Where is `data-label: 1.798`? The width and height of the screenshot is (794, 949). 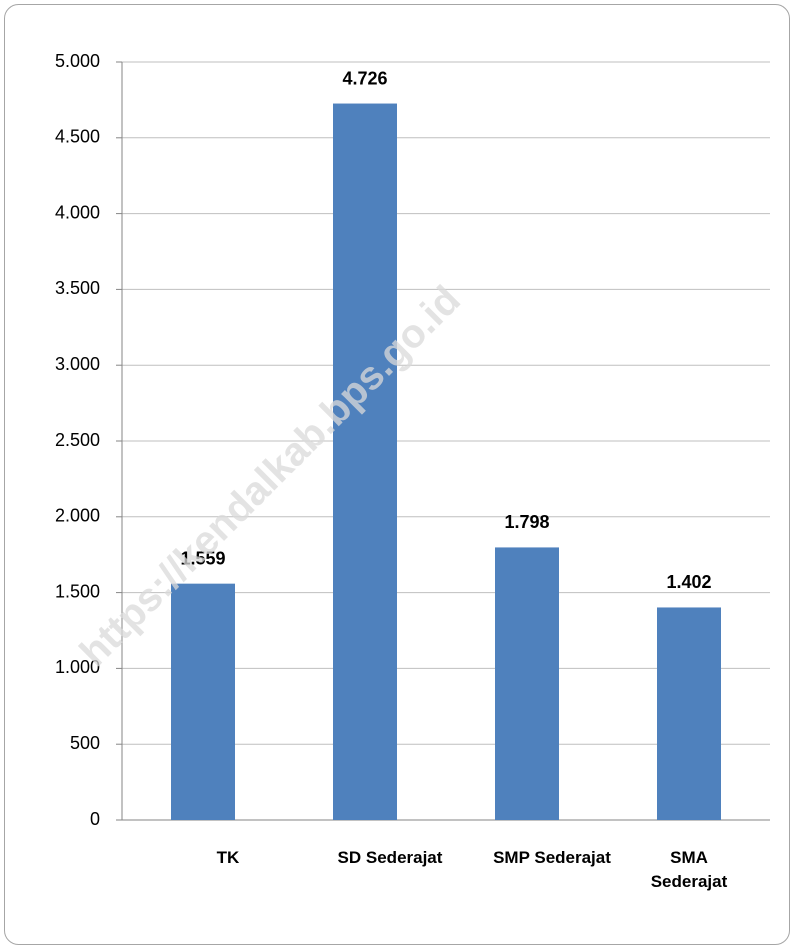
data-label: 1.798 is located at coordinates (526, 522).